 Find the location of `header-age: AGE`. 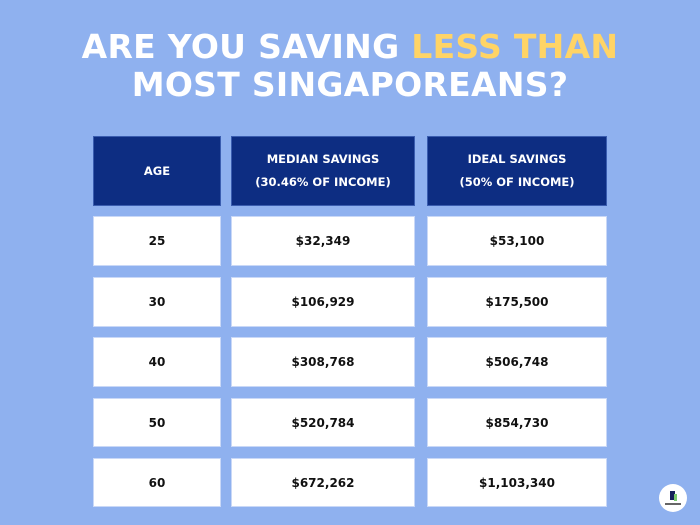

header-age: AGE is located at coordinates (157, 171).